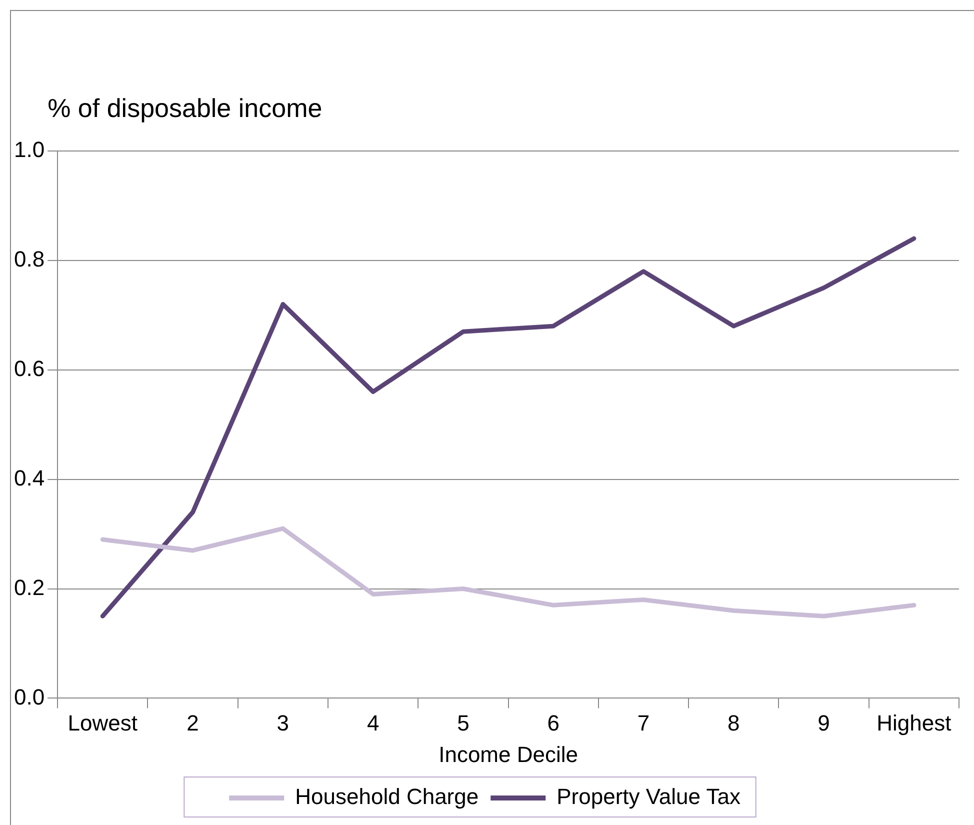 The width and height of the screenshot is (974, 825). Describe the element at coordinates (508, 754) in the screenshot. I see `x-axis-title: Income Decile` at that location.